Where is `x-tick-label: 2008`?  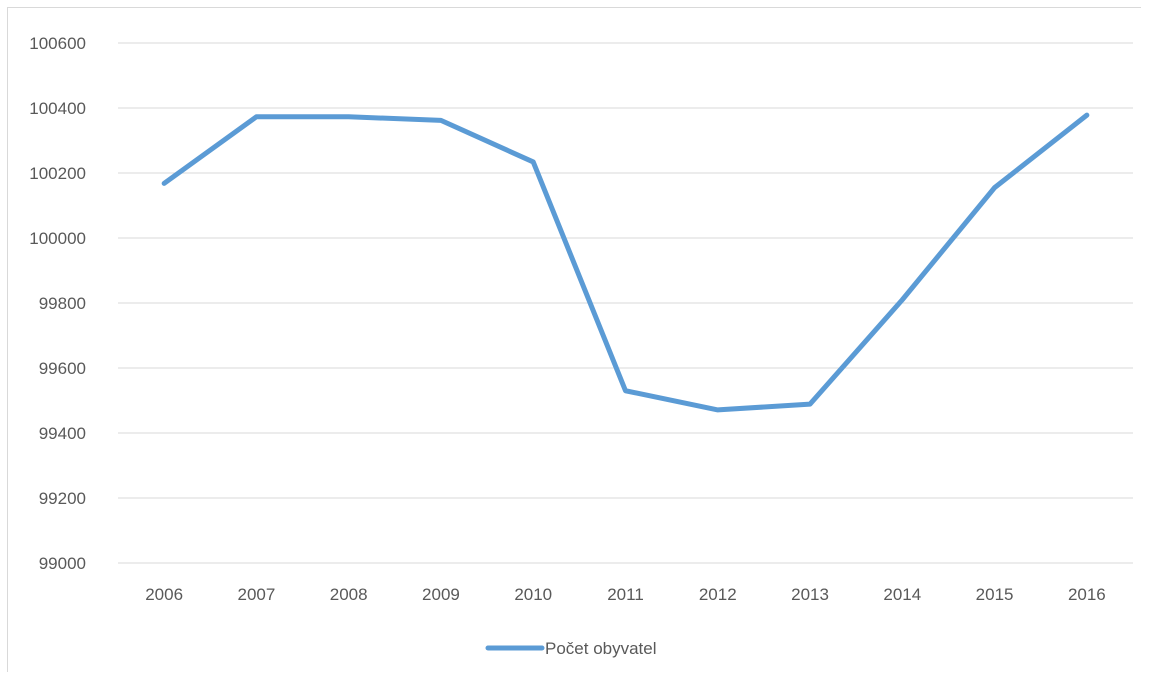 x-tick-label: 2008 is located at coordinates (349, 594).